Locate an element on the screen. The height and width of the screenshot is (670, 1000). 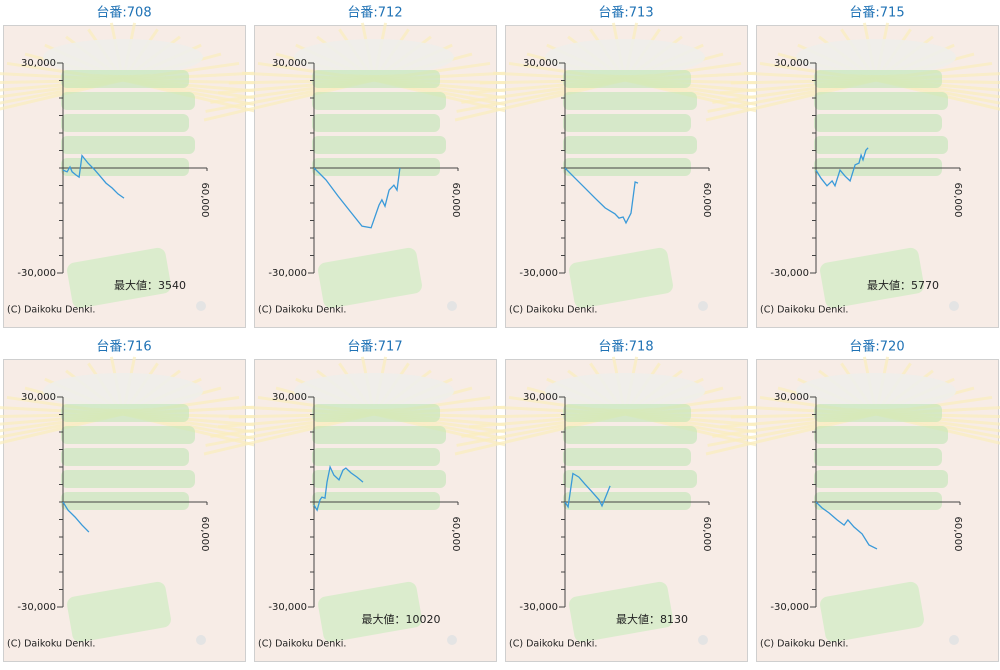
panel-title: 台番:708 is located at coordinates (123, 13).